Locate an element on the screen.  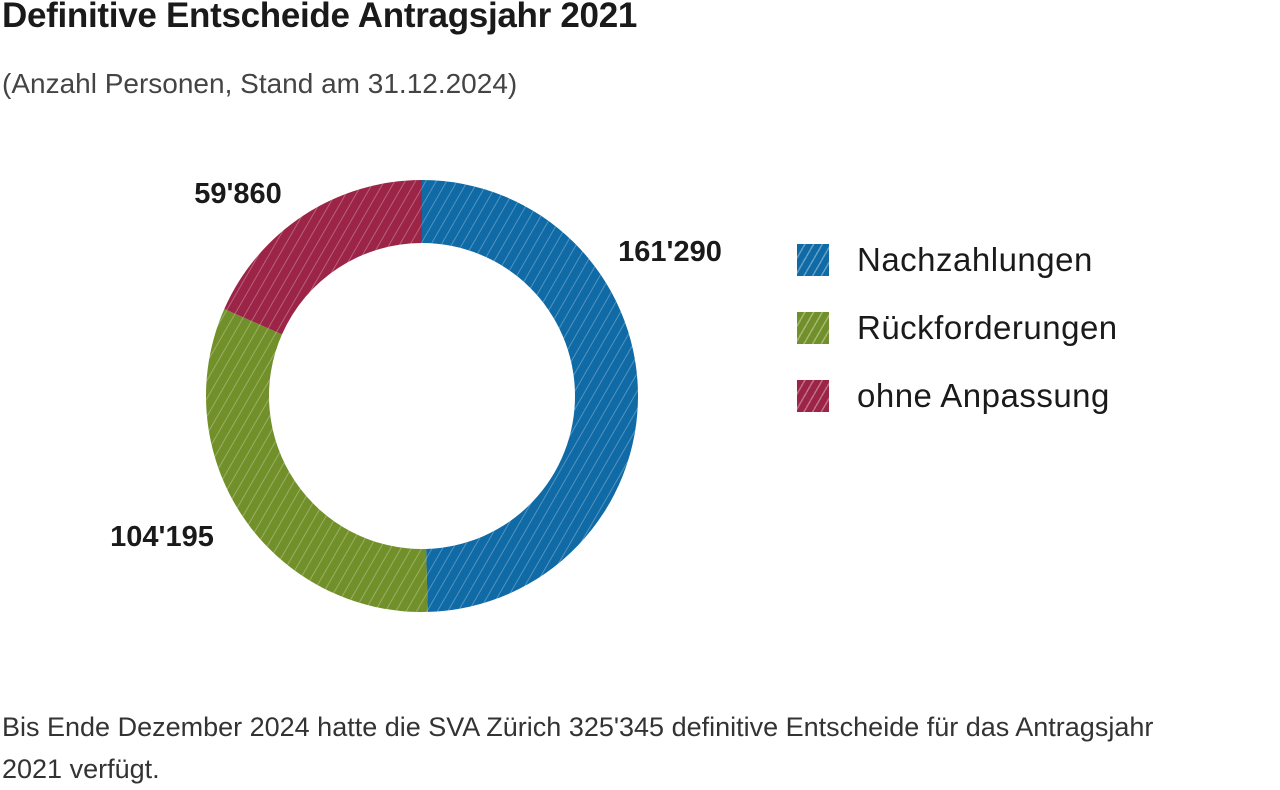
data-label-rueckforderungen: 104'195 is located at coordinates (162, 537).